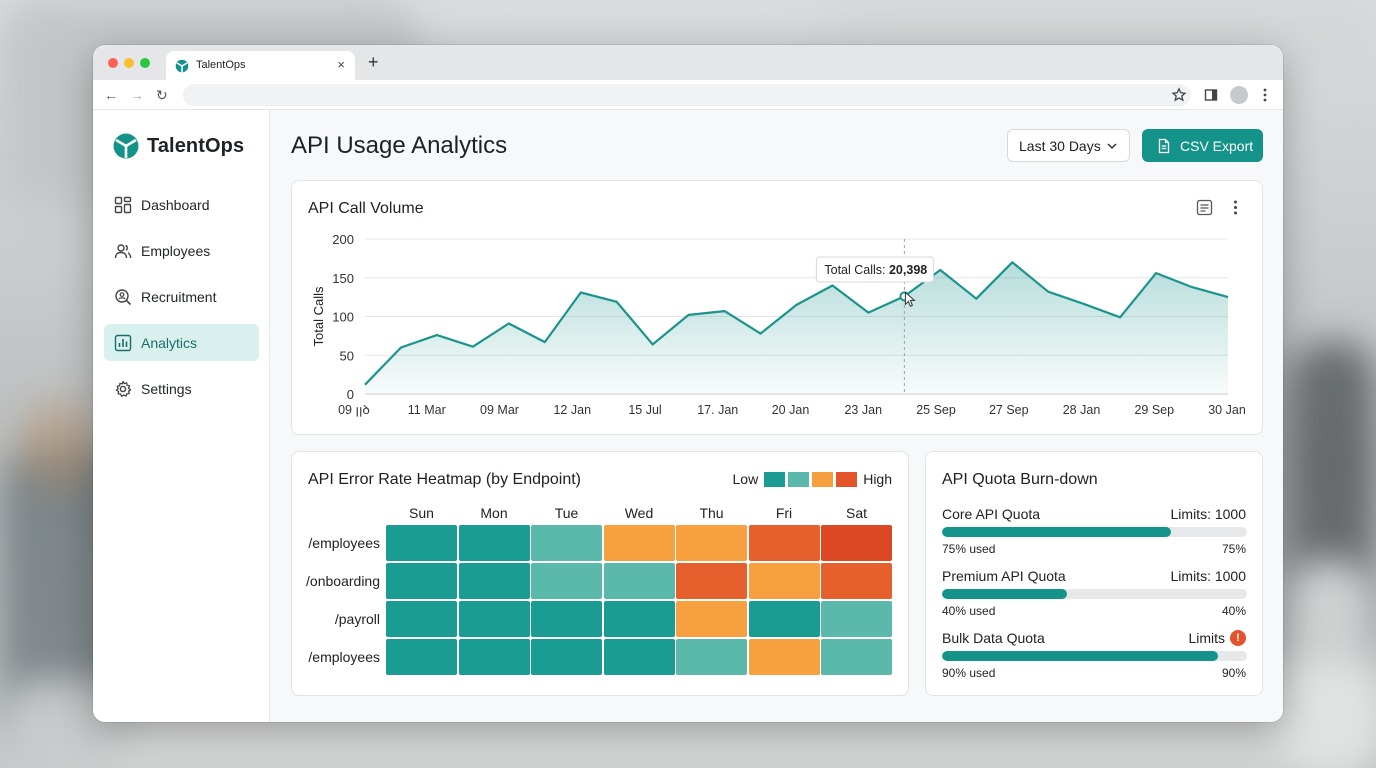 The image size is (1376, 768). Describe the element at coordinates (1208, 514) in the screenshot. I see `quota-limit-text: Limits: 1000` at that location.